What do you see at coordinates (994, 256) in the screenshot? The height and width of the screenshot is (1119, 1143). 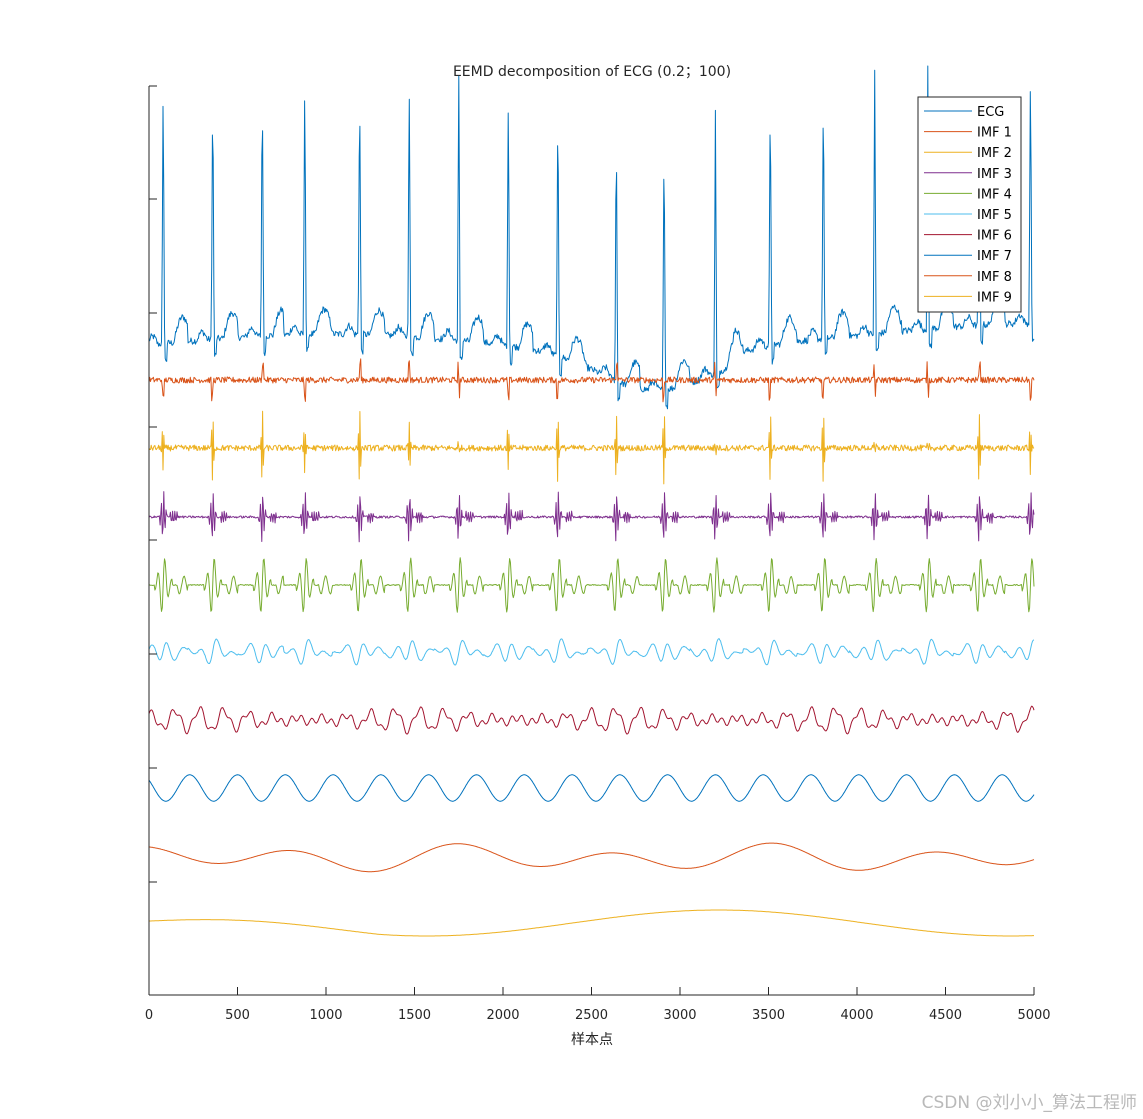 I see `legend-label: IMF 7` at bounding box center [994, 256].